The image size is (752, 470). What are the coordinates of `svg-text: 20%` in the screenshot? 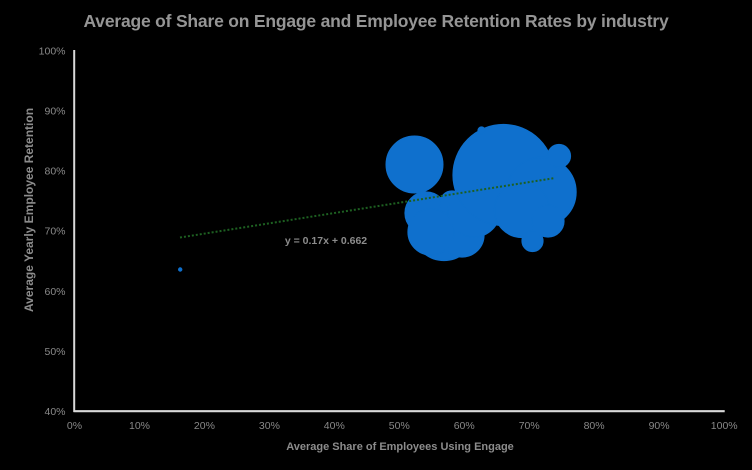 It's located at (204, 426).